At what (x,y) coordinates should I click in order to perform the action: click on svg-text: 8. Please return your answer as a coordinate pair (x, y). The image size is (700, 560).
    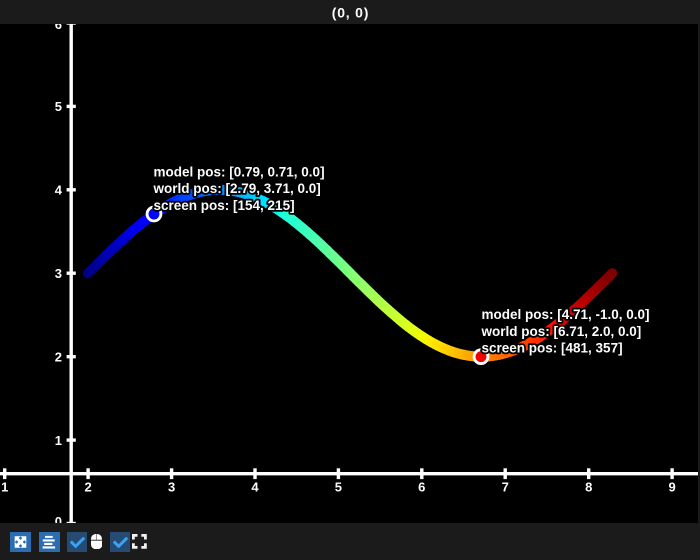
    Looking at the image, I should click on (588, 487).